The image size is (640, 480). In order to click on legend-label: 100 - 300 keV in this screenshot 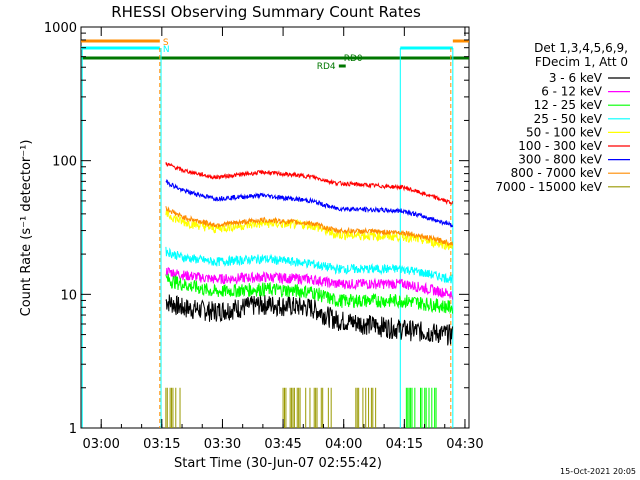, I will do `click(560, 146)`.